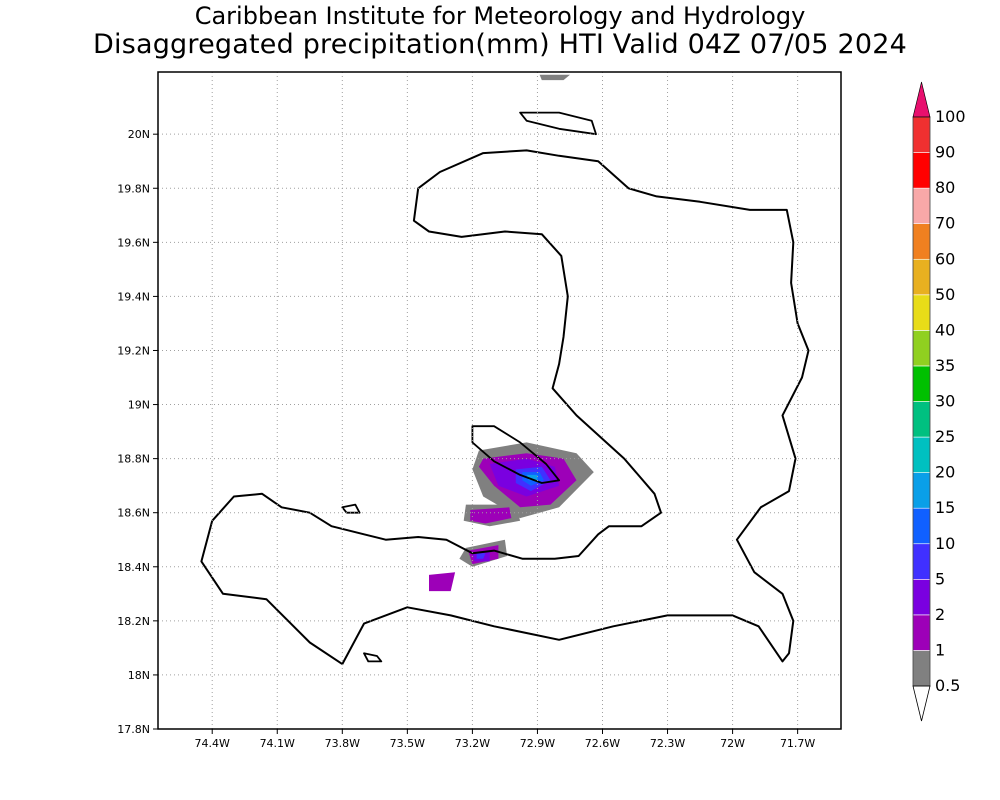 This screenshot has height=800, width=1000. Describe the element at coordinates (945, 401) in the screenshot. I see `colorbar-label-30: 30` at that location.